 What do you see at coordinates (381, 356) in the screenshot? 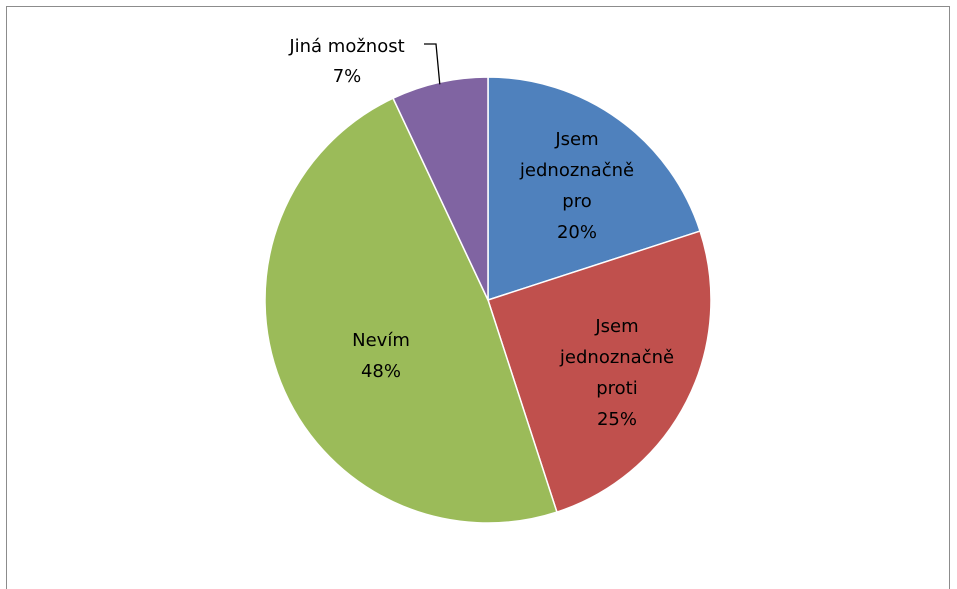
I see `data-label: Nevím 48%` at bounding box center [381, 356].